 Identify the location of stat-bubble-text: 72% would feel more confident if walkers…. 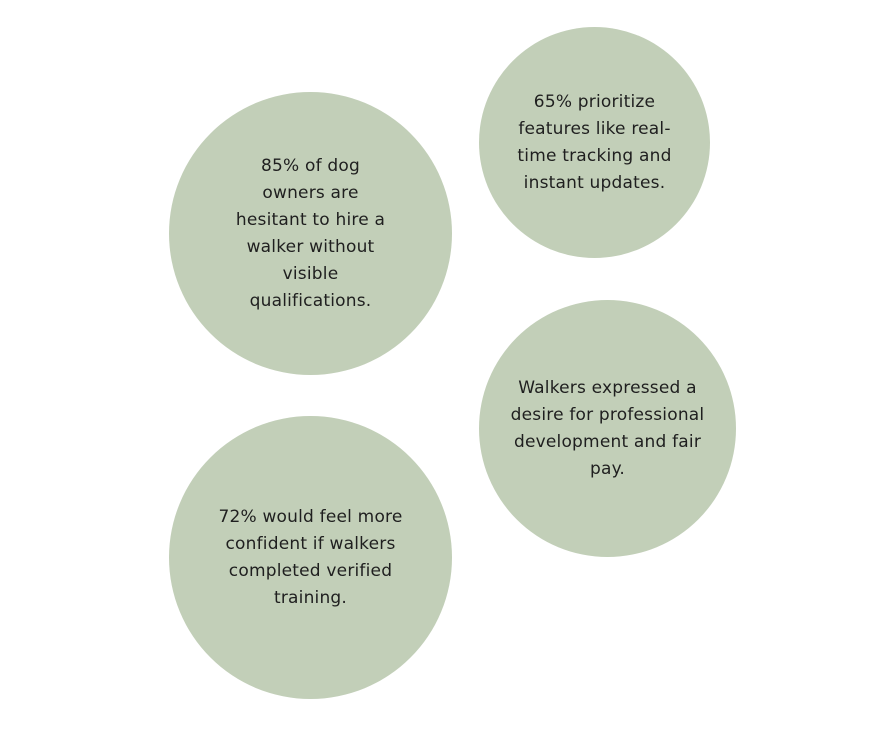
(310, 557).